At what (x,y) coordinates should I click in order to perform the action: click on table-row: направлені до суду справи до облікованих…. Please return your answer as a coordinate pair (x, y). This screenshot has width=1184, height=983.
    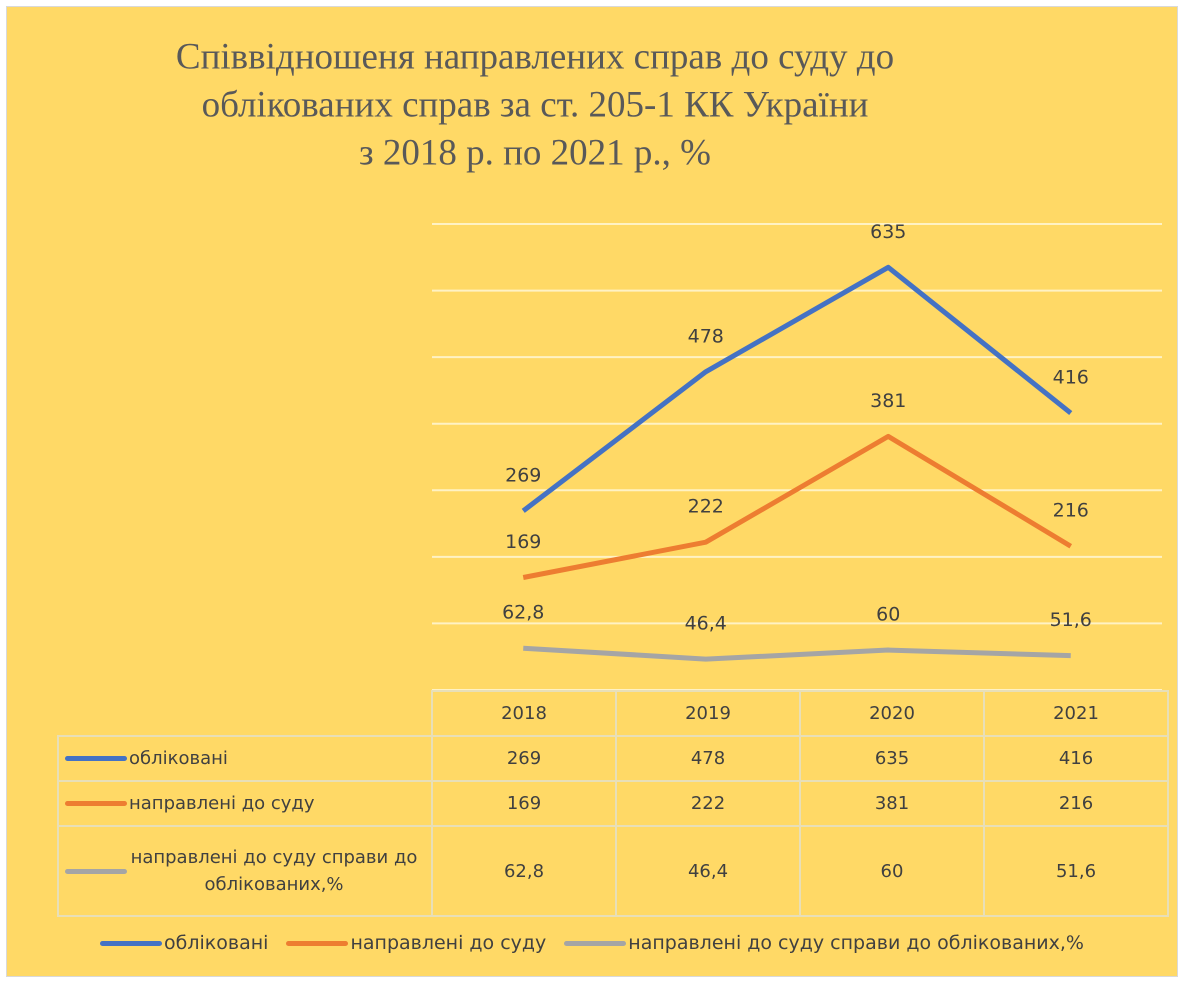
    Looking at the image, I should click on (613, 871).